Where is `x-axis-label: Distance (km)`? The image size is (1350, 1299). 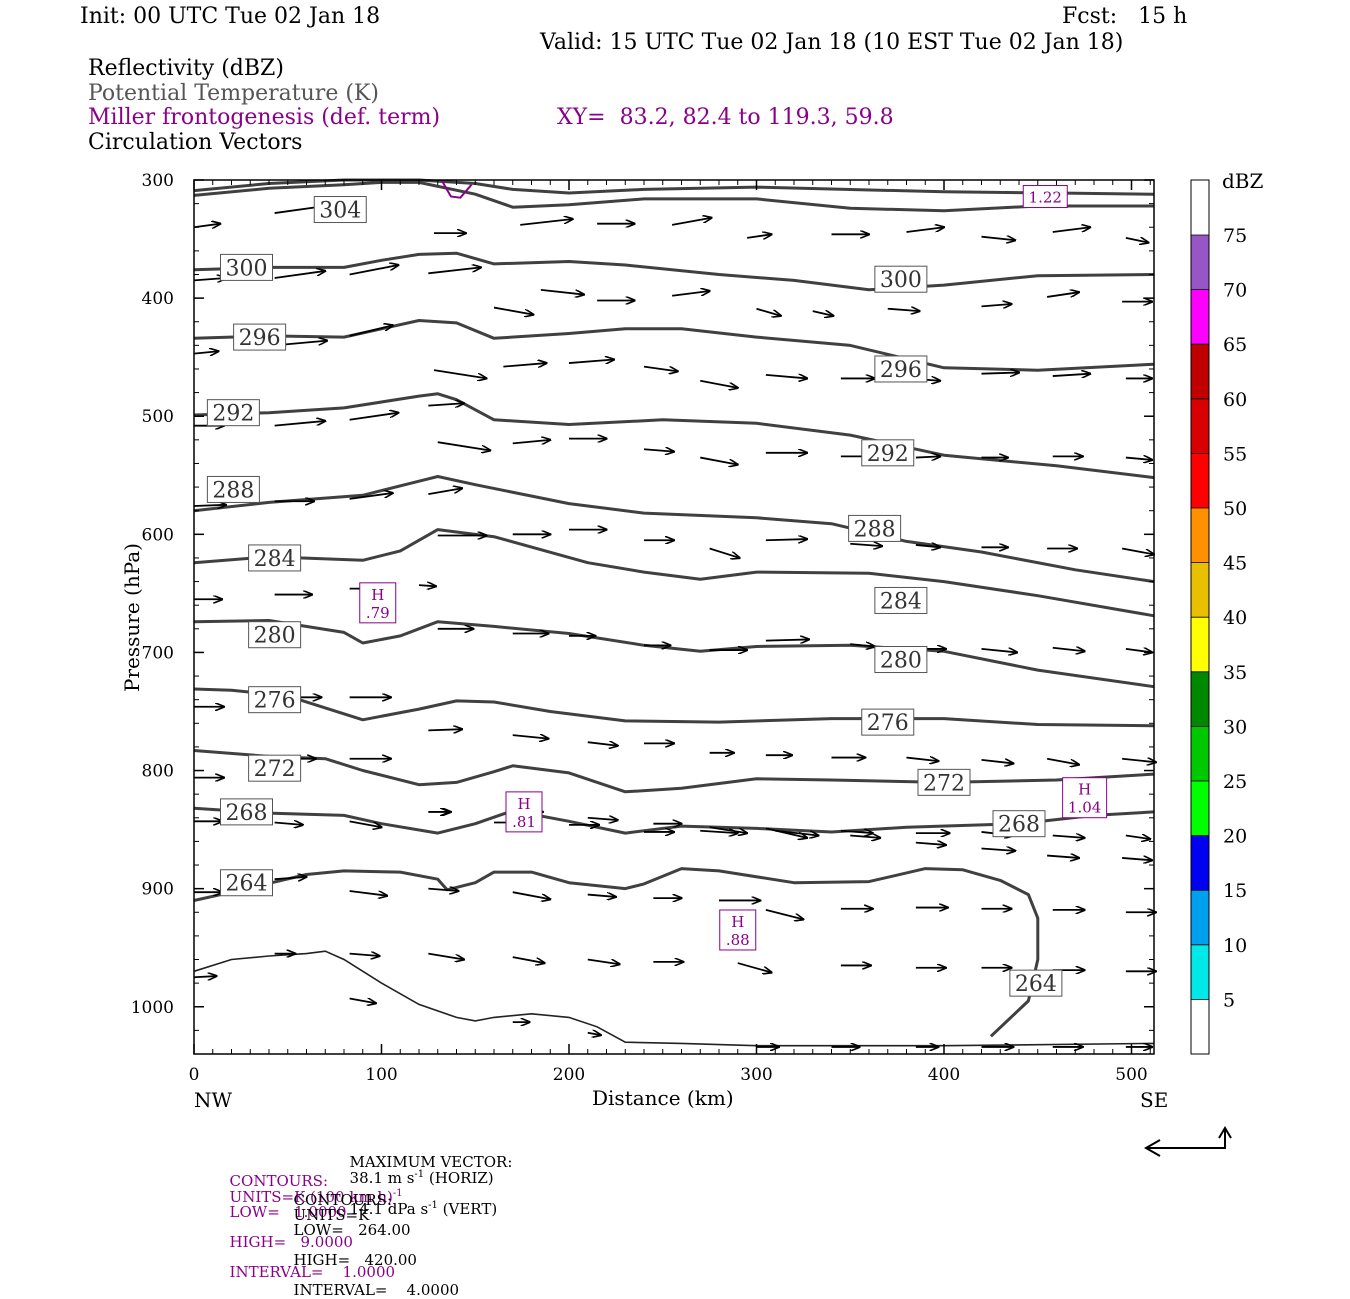
x-axis-label: Distance (km) is located at coordinates (663, 1098).